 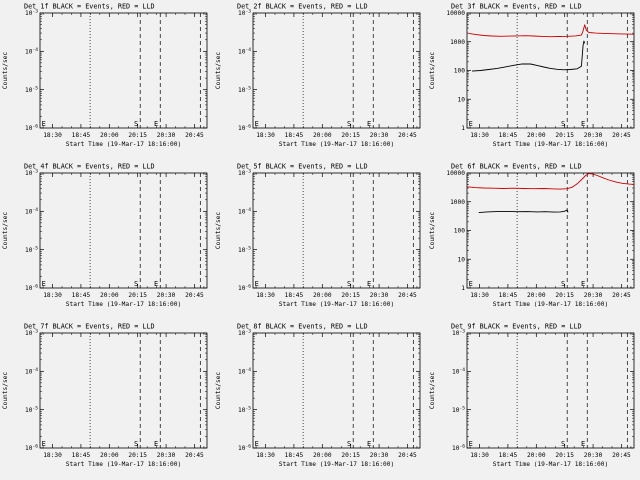 What do you see at coordinates (528, 56) in the screenshot?
I see `series-events` at bounding box center [528, 56].